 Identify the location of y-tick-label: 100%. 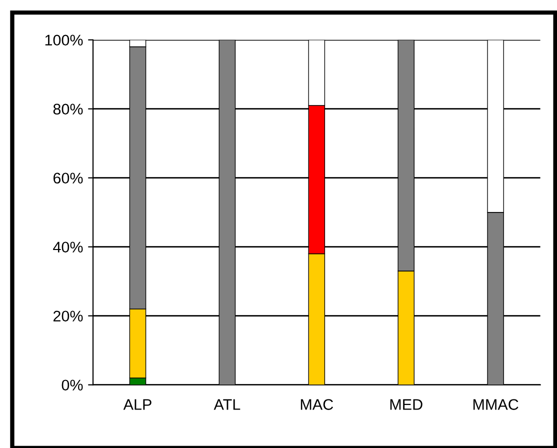
(64, 40).